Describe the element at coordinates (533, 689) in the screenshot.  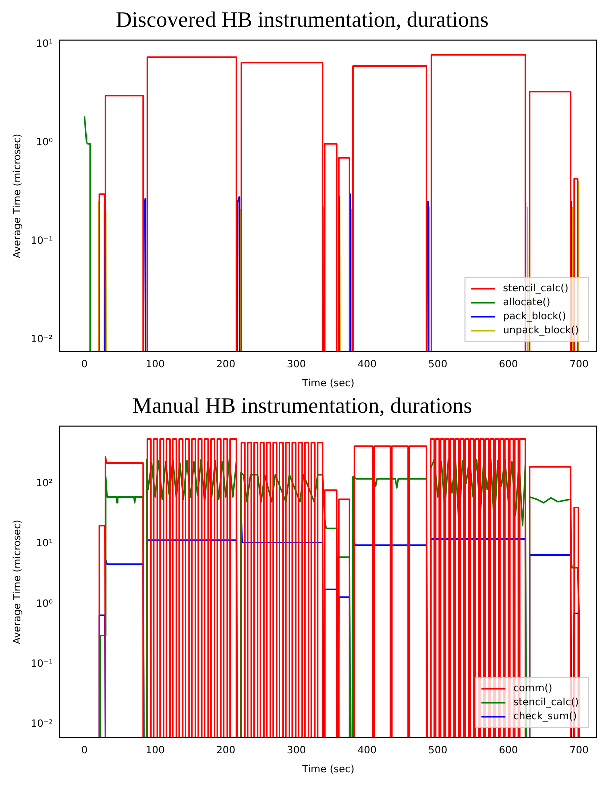
I see `legend-label: comm()` at that location.